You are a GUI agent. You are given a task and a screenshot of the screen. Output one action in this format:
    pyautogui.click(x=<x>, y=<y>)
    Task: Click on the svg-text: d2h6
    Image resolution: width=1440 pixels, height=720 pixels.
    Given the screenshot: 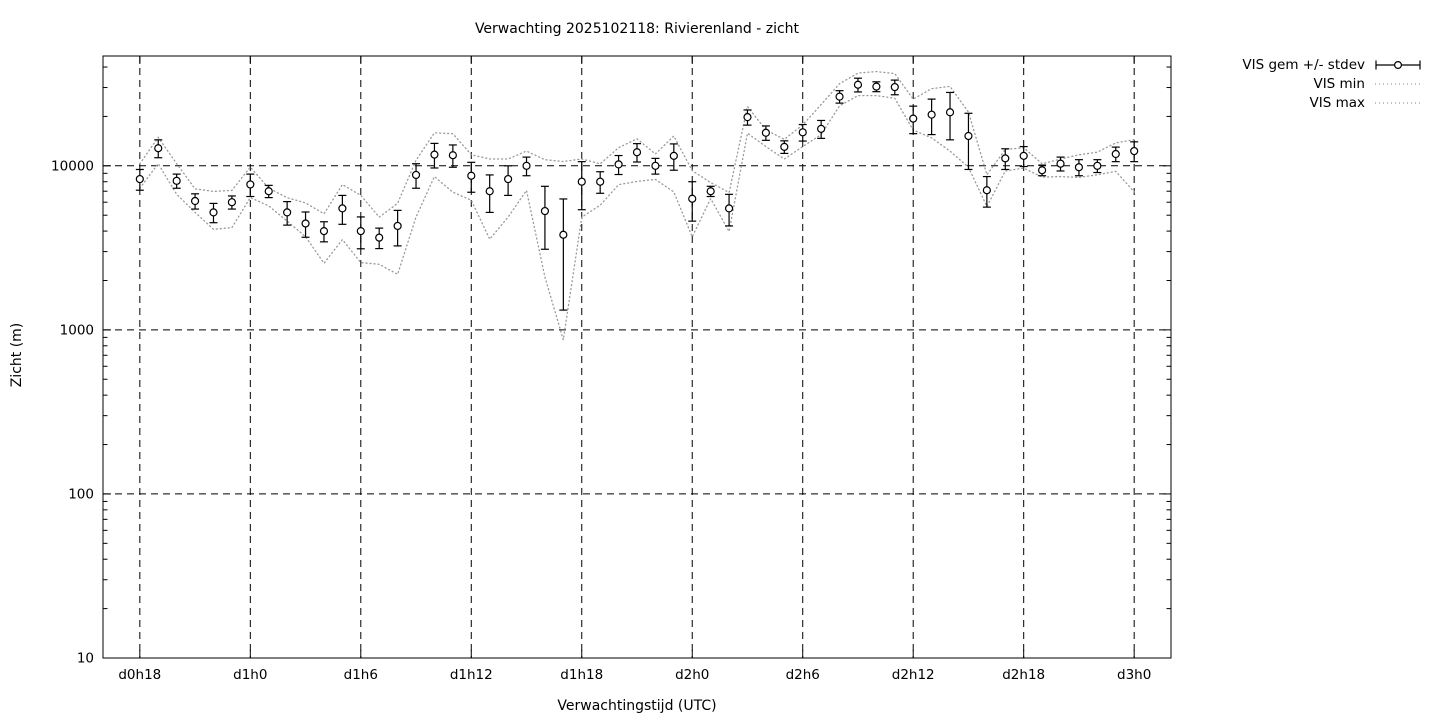 What is the action you would take?
    pyautogui.click(x=803, y=675)
    